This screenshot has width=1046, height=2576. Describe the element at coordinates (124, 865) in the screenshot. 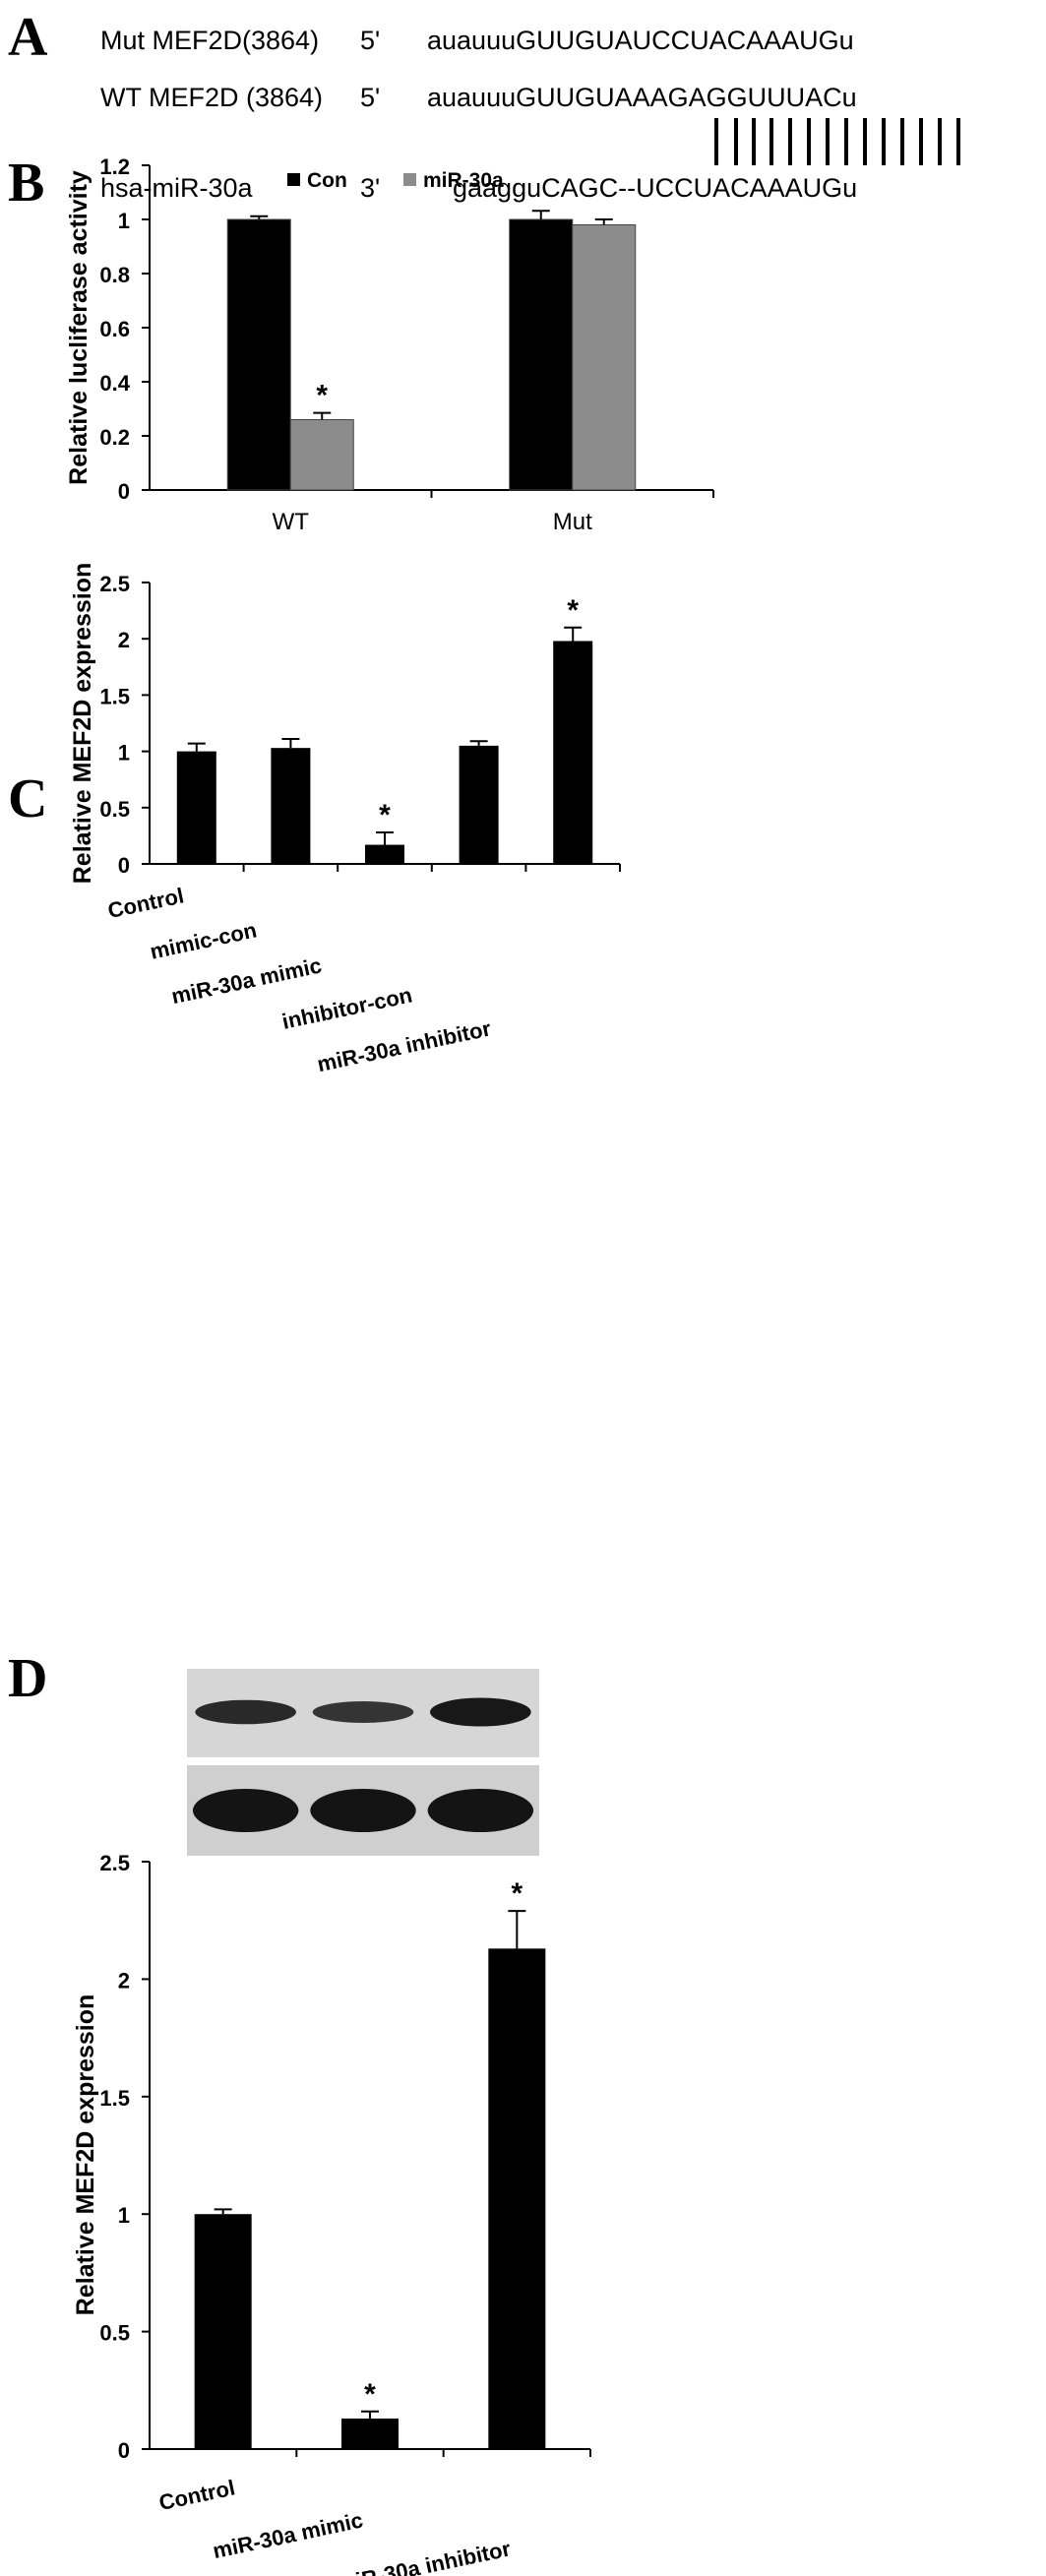

I see `chart-c-ytick-label-0: 0` at that location.